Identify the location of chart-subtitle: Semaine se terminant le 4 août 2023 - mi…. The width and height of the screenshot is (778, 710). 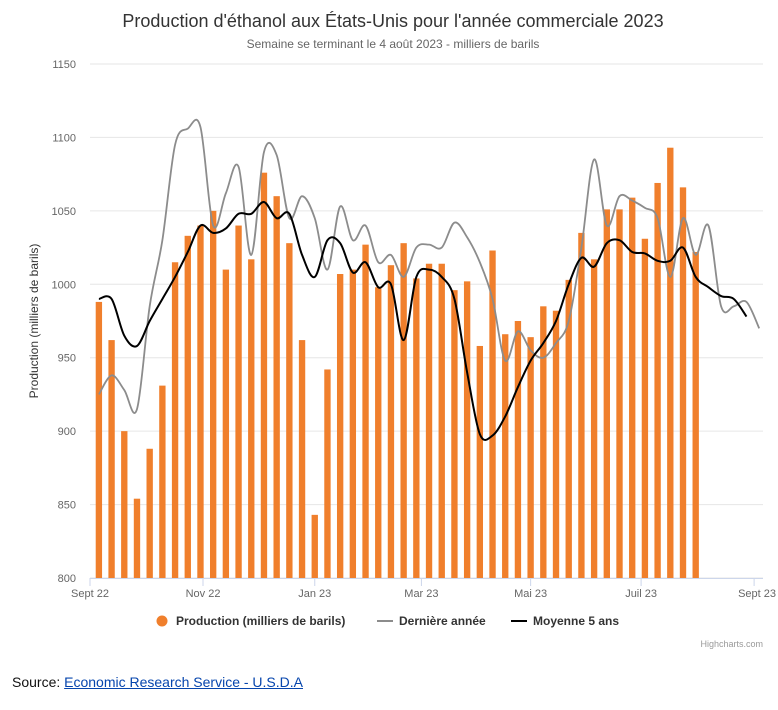
(393, 44).